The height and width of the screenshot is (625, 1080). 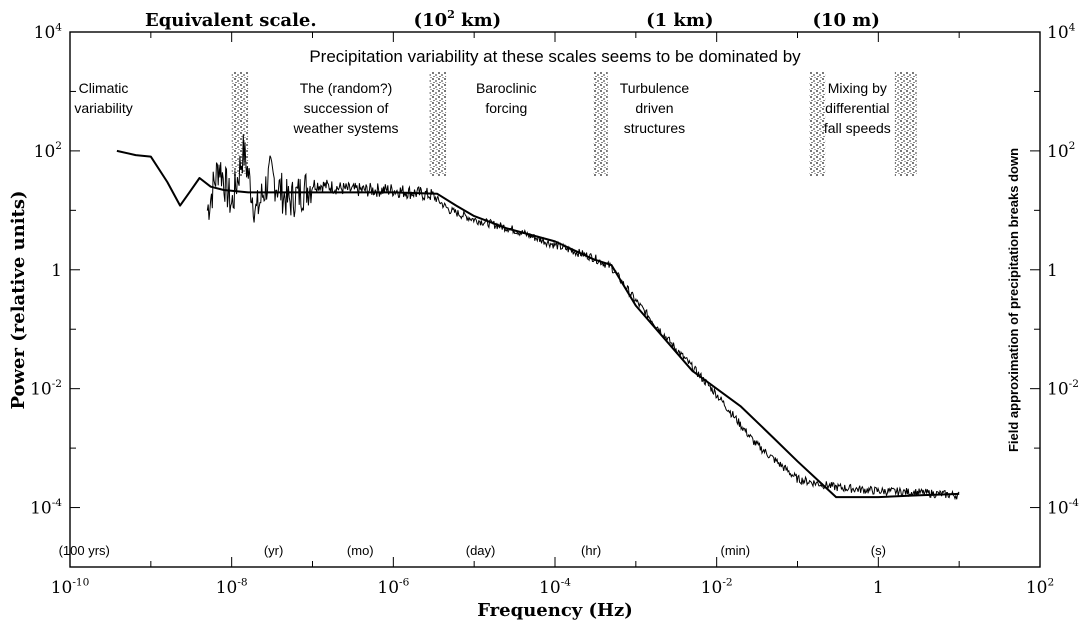 What do you see at coordinates (103, 108) in the screenshot?
I see `regime-label: variability` at bounding box center [103, 108].